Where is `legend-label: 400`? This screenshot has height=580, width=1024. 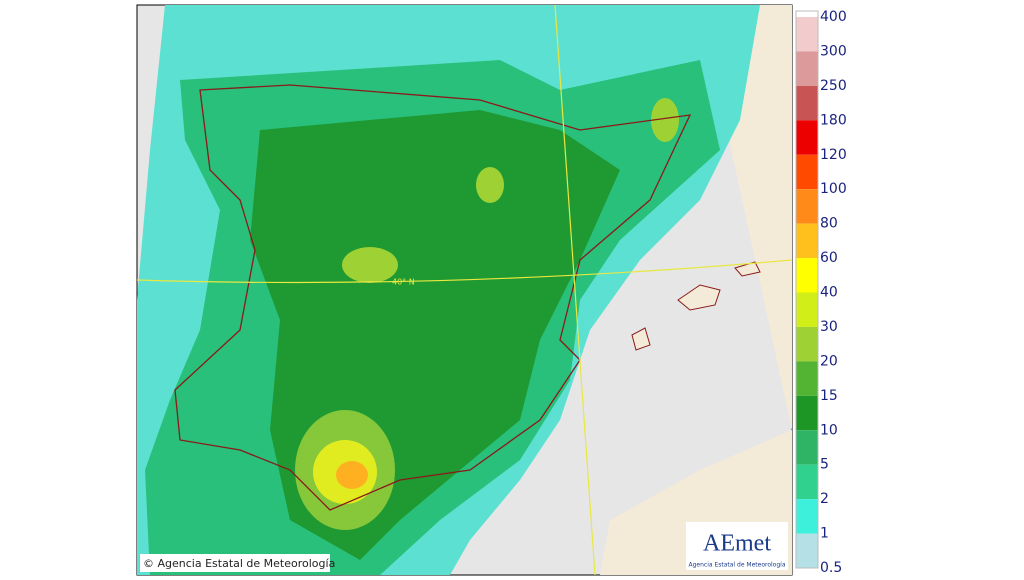
legend-label: 400 is located at coordinates (833, 17).